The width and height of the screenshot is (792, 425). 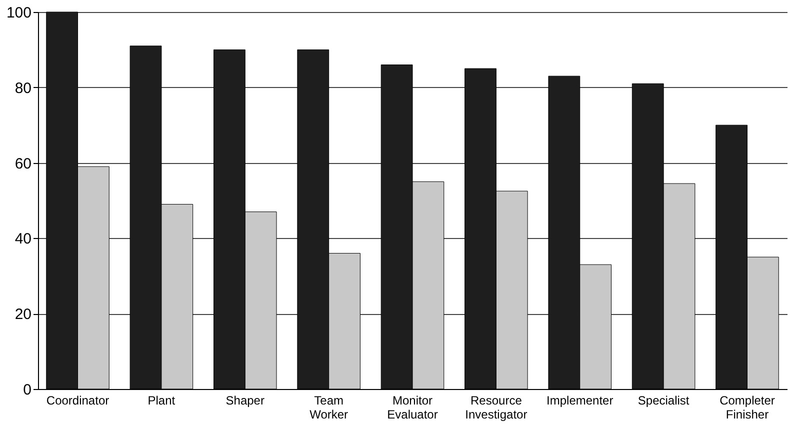 I want to click on y-tick-label: 20, so click(x=23, y=315).